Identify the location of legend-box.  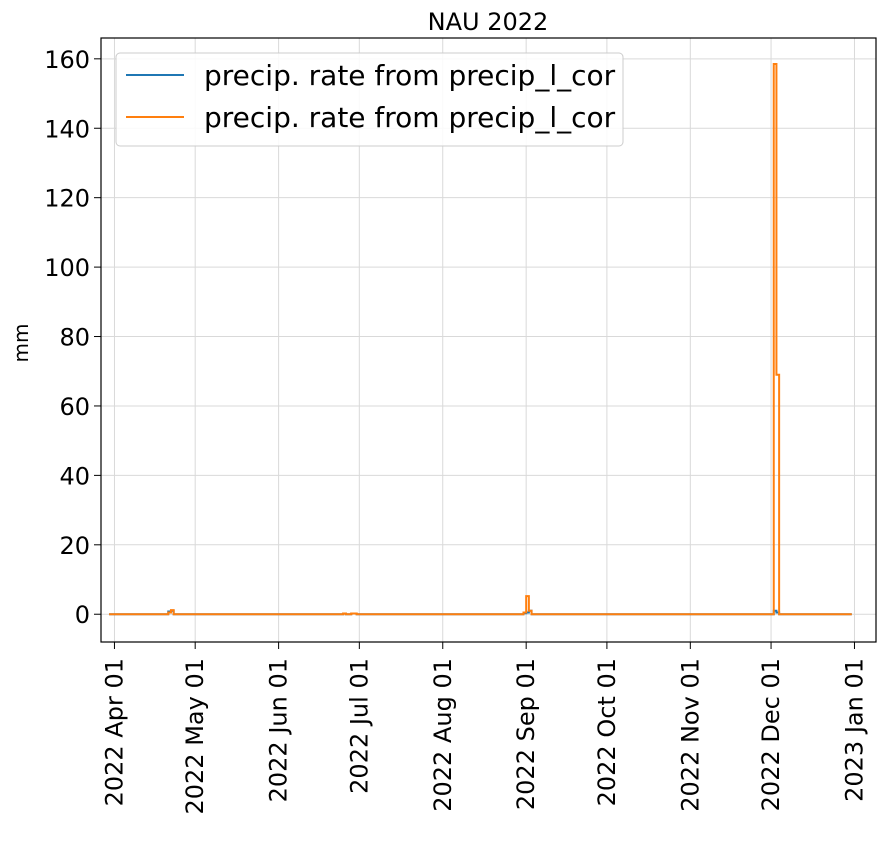
(369, 99).